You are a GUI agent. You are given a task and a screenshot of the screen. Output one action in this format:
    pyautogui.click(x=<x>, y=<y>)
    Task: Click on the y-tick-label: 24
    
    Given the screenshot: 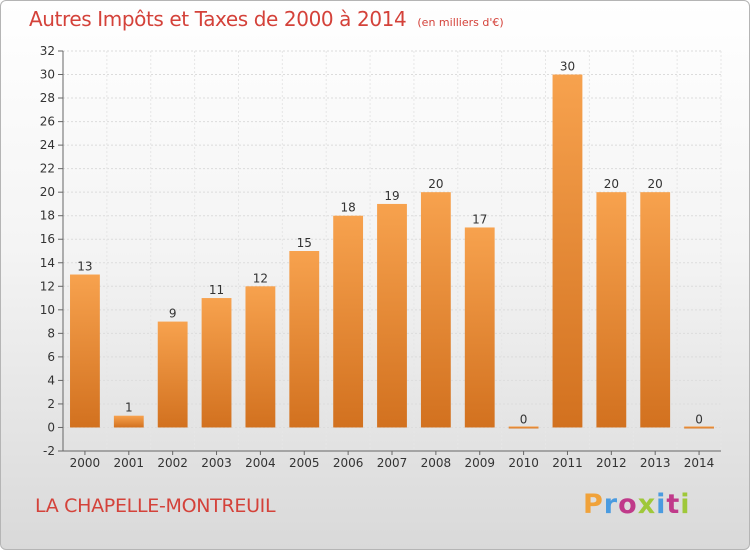 What is the action you would take?
    pyautogui.click(x=47, y=145)
    